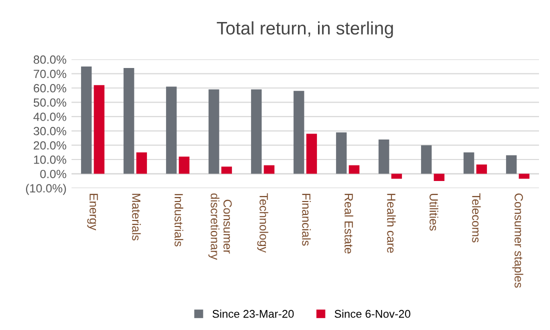 This screenshot has width=550, height=330. I want to click on legend-label: Since 23-Mar-20, so click(253, 314).